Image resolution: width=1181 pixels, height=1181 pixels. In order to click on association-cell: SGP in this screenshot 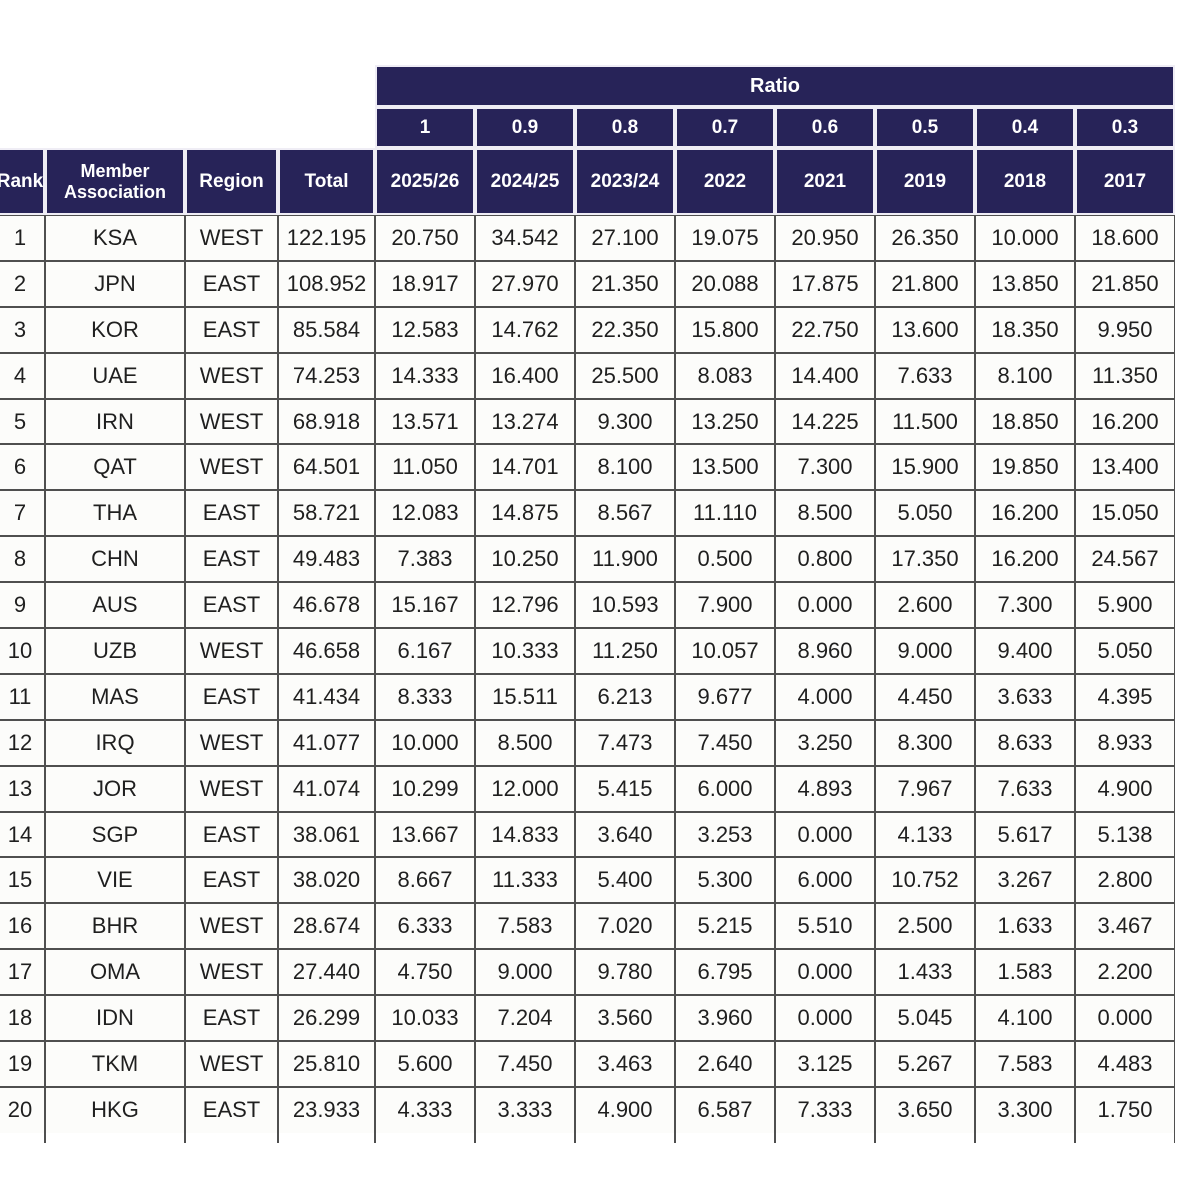, I will do `click(115, 834)`.